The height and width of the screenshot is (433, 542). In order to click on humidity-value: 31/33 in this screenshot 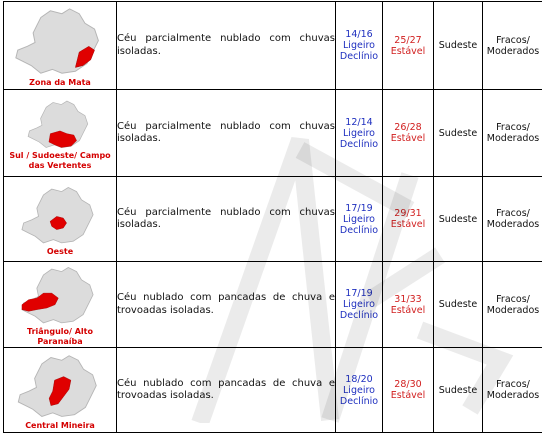, I will do `click(408, 299)`.